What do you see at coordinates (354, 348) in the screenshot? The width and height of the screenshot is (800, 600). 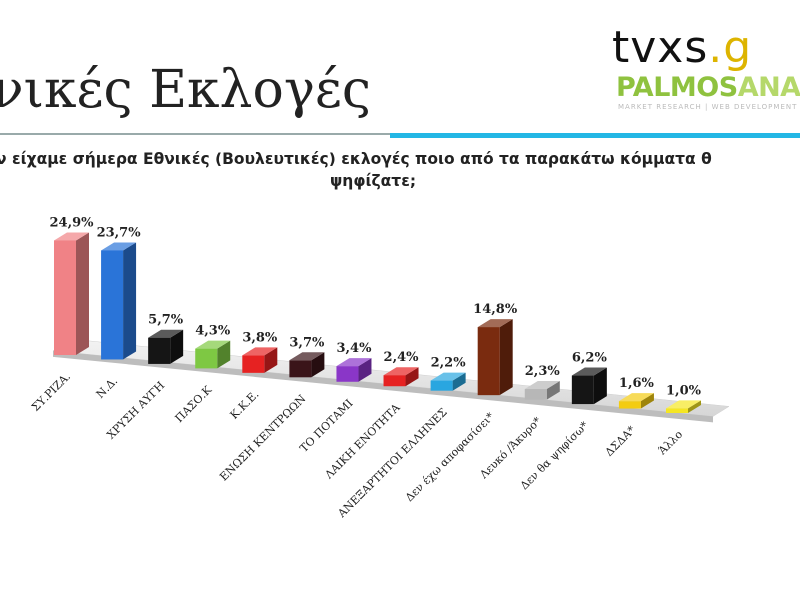 I see `data-label: 3,4%` at bounding box center [354, 348].